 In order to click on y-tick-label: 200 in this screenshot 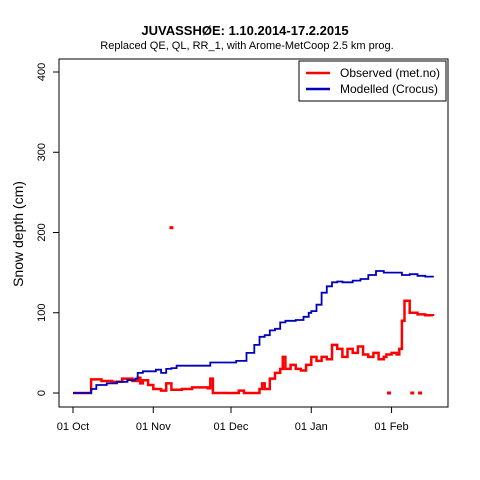, I will do `click(42, 232)`.